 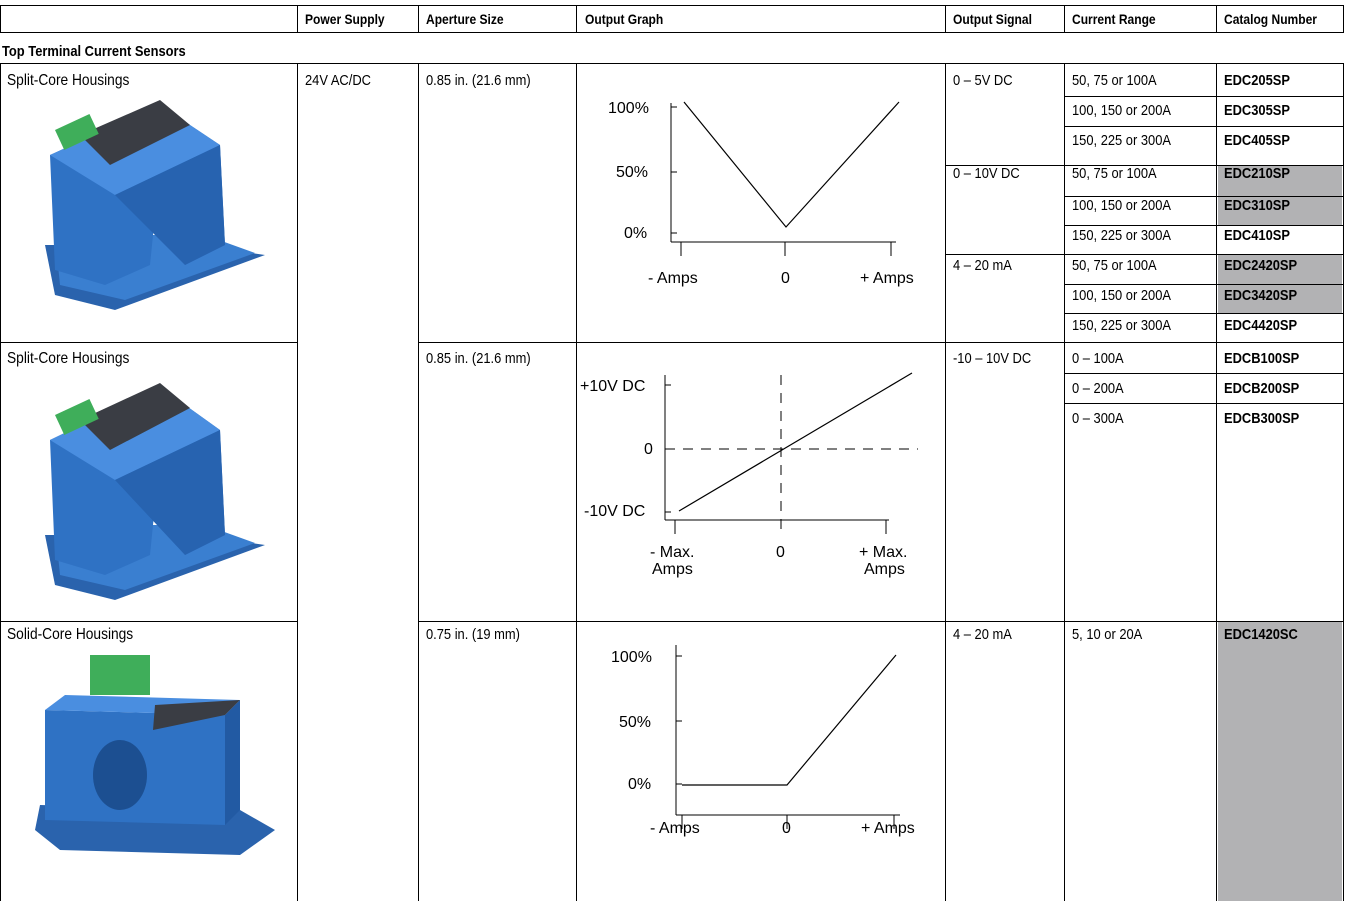 What do you see at coordinates (1262, 388) in the screenshot?
I see `catalog-number: EDCB200SP` at bounding box center [1262, 388].